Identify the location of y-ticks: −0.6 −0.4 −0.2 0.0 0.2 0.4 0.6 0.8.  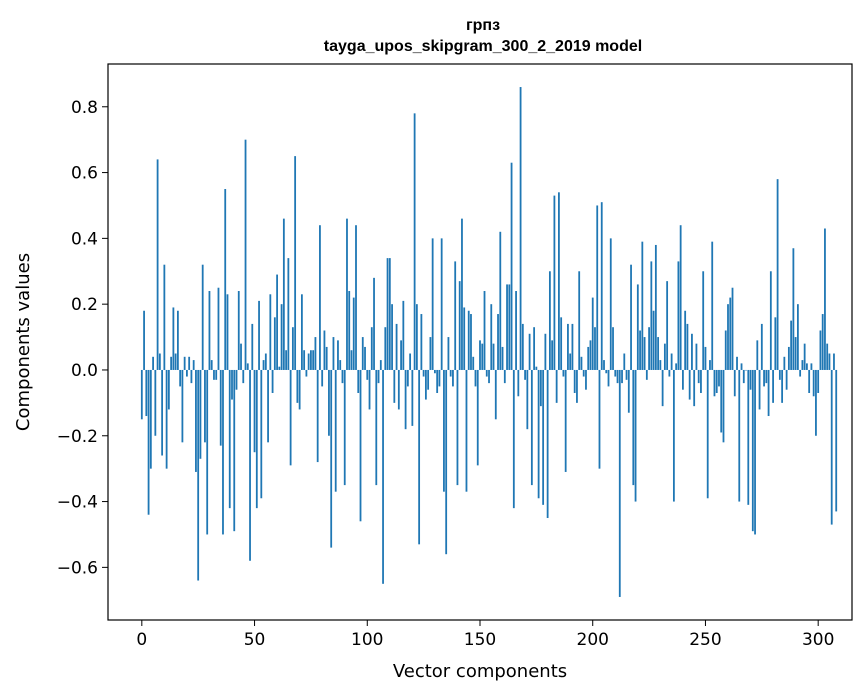
(82, 338).